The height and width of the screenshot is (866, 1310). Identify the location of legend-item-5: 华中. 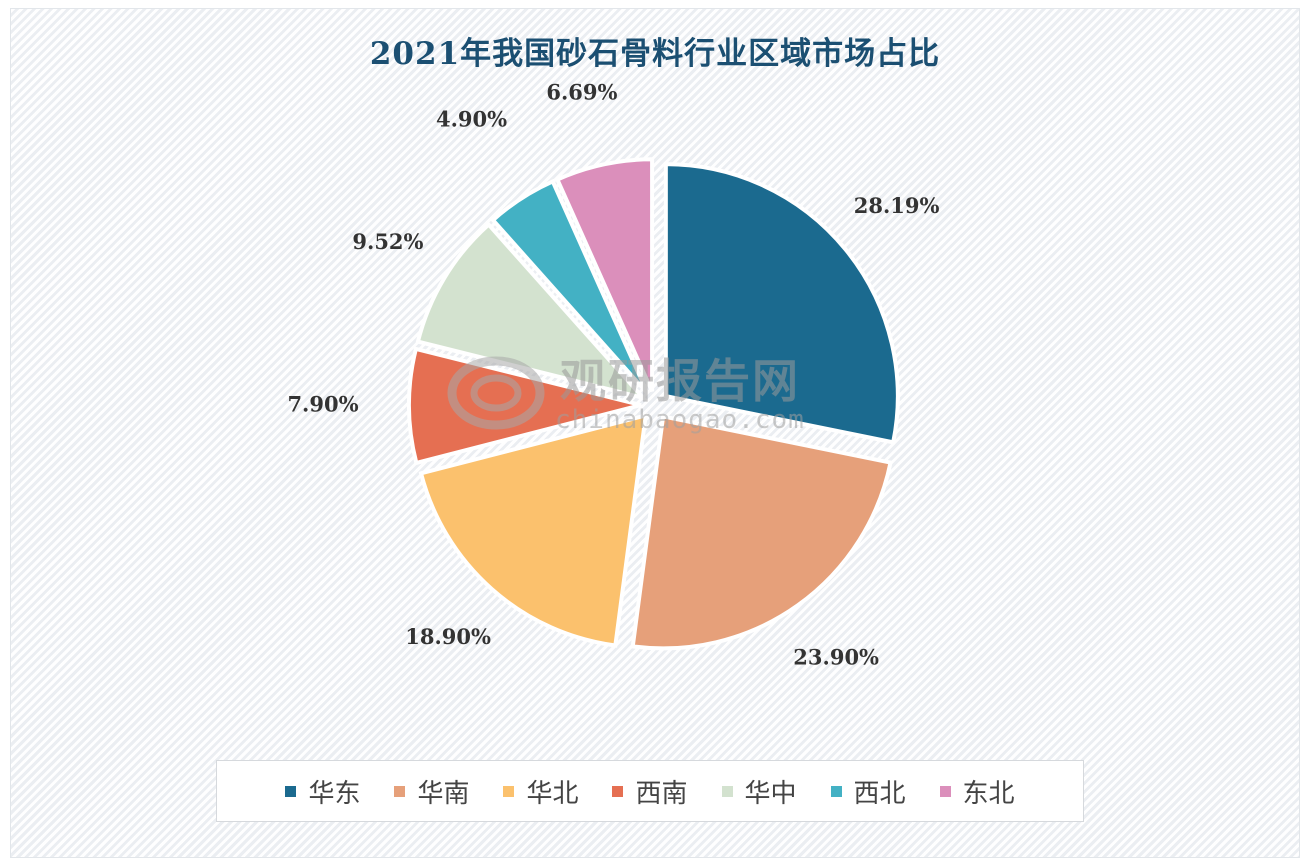
(759, 791).